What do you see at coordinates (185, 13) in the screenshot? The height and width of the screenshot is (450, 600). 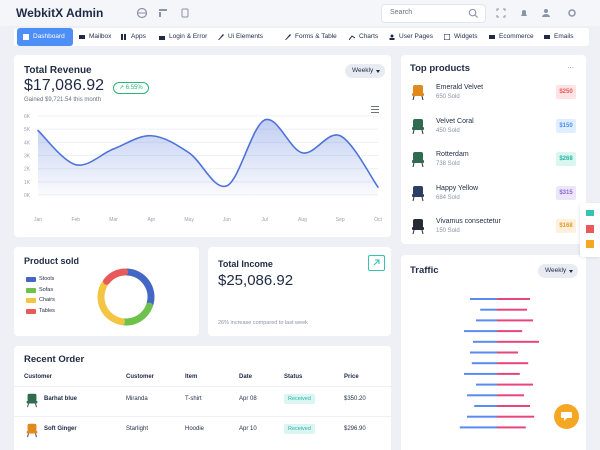 I see `clipboard-icon` at bounding box center [185, 13].